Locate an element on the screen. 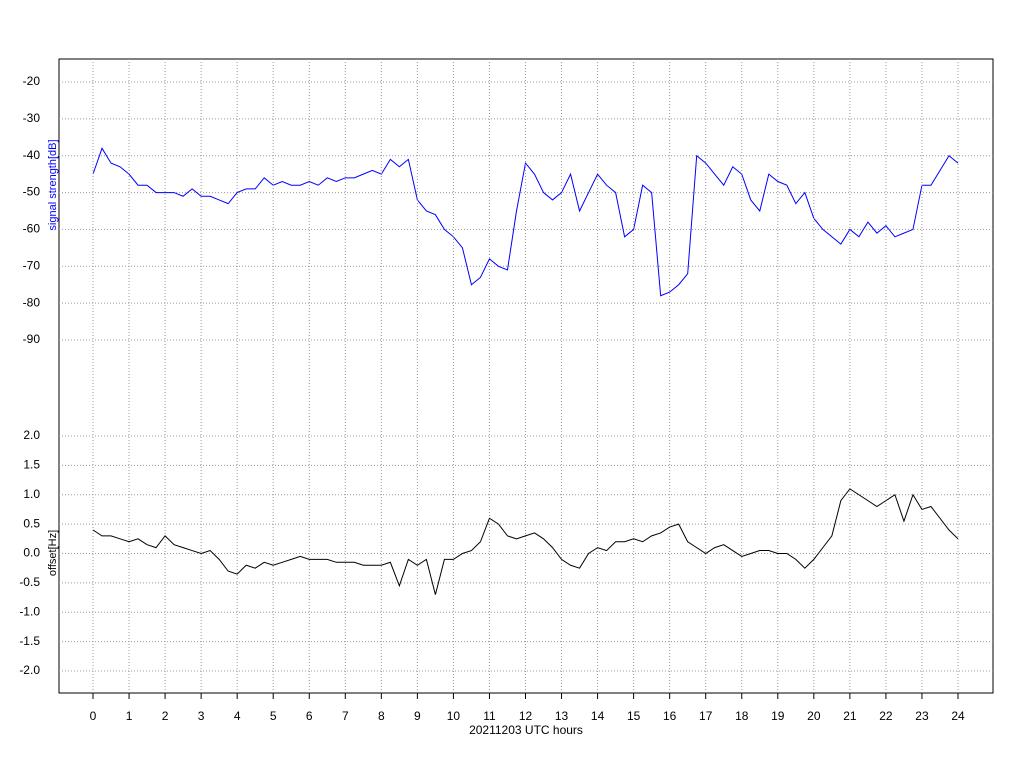 This screenshot has height=773, width=1024. x-tick-label: 4 is located at coordinates (237, 716).